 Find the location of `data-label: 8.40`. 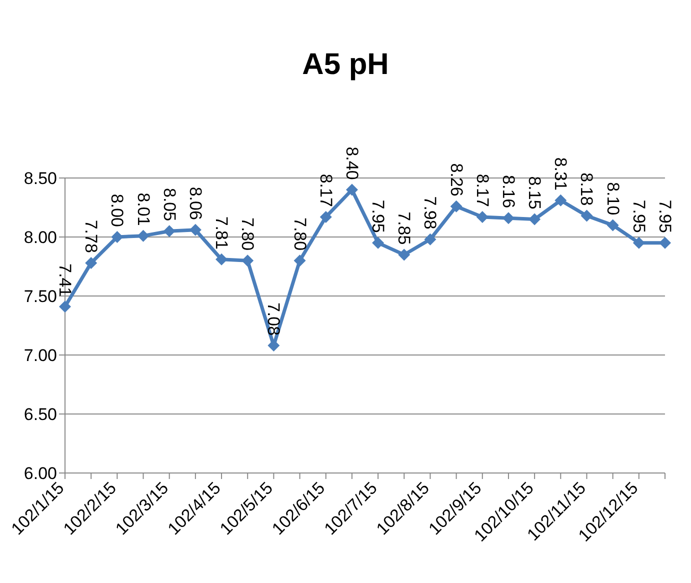

data-label: 8.40 is located at coordinates (352, 163).